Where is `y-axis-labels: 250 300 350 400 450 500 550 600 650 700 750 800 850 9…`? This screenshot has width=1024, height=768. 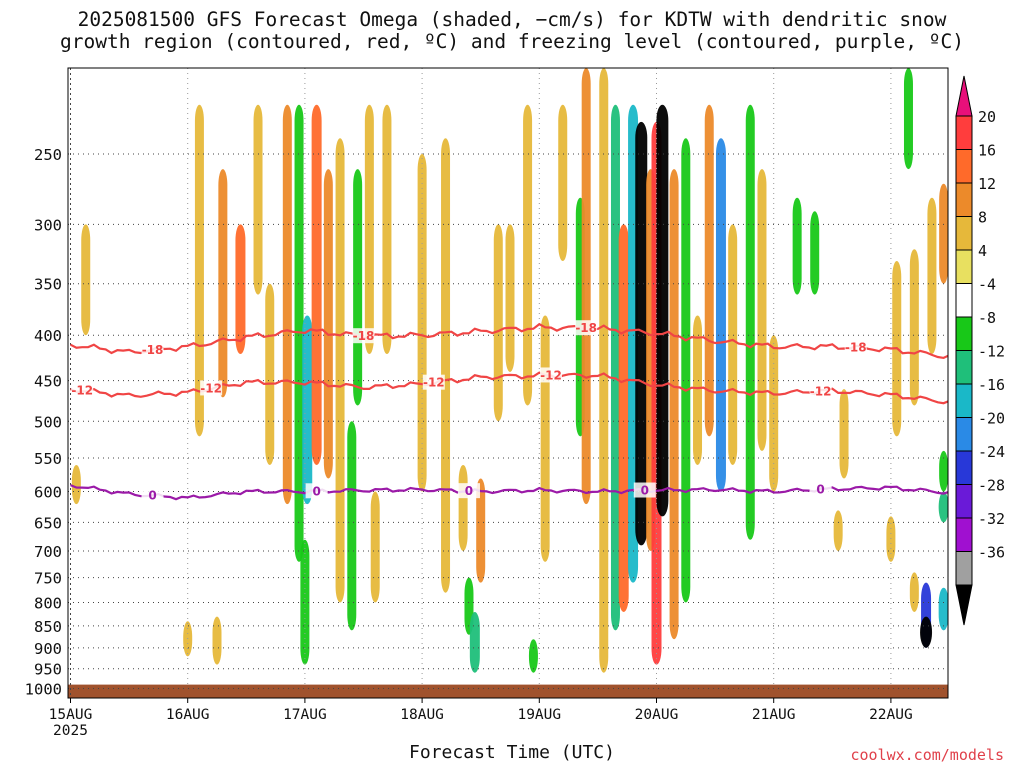
y-axis-labels: 250 300 350 400 450 500 550 600 650 700 750 800 850 9… is located at coordinates (43, 422).